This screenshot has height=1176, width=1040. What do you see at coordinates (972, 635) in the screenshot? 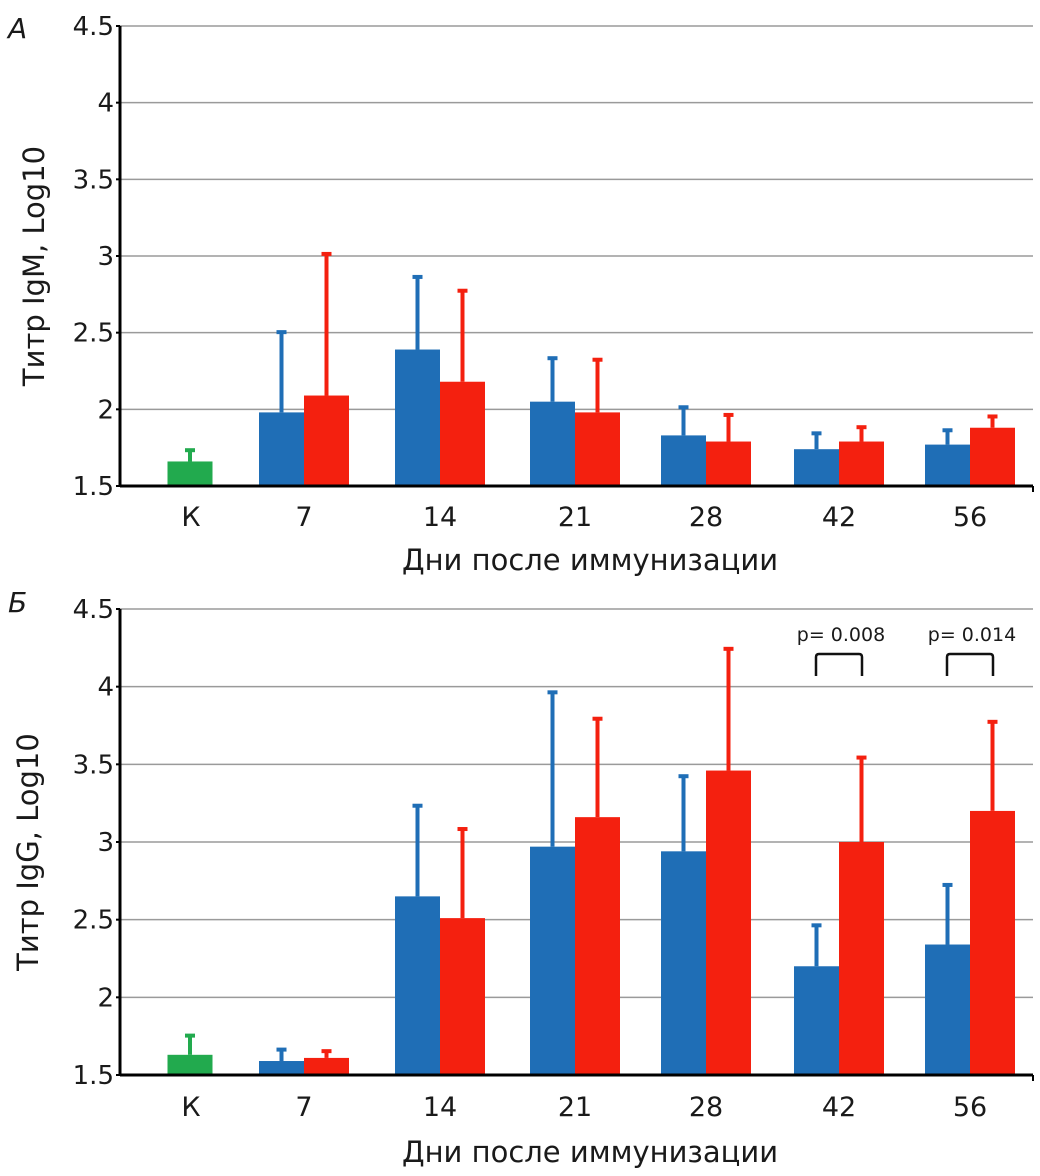
I see `p-value-annotation: p= 0.014` at bounding box center [972, 635].